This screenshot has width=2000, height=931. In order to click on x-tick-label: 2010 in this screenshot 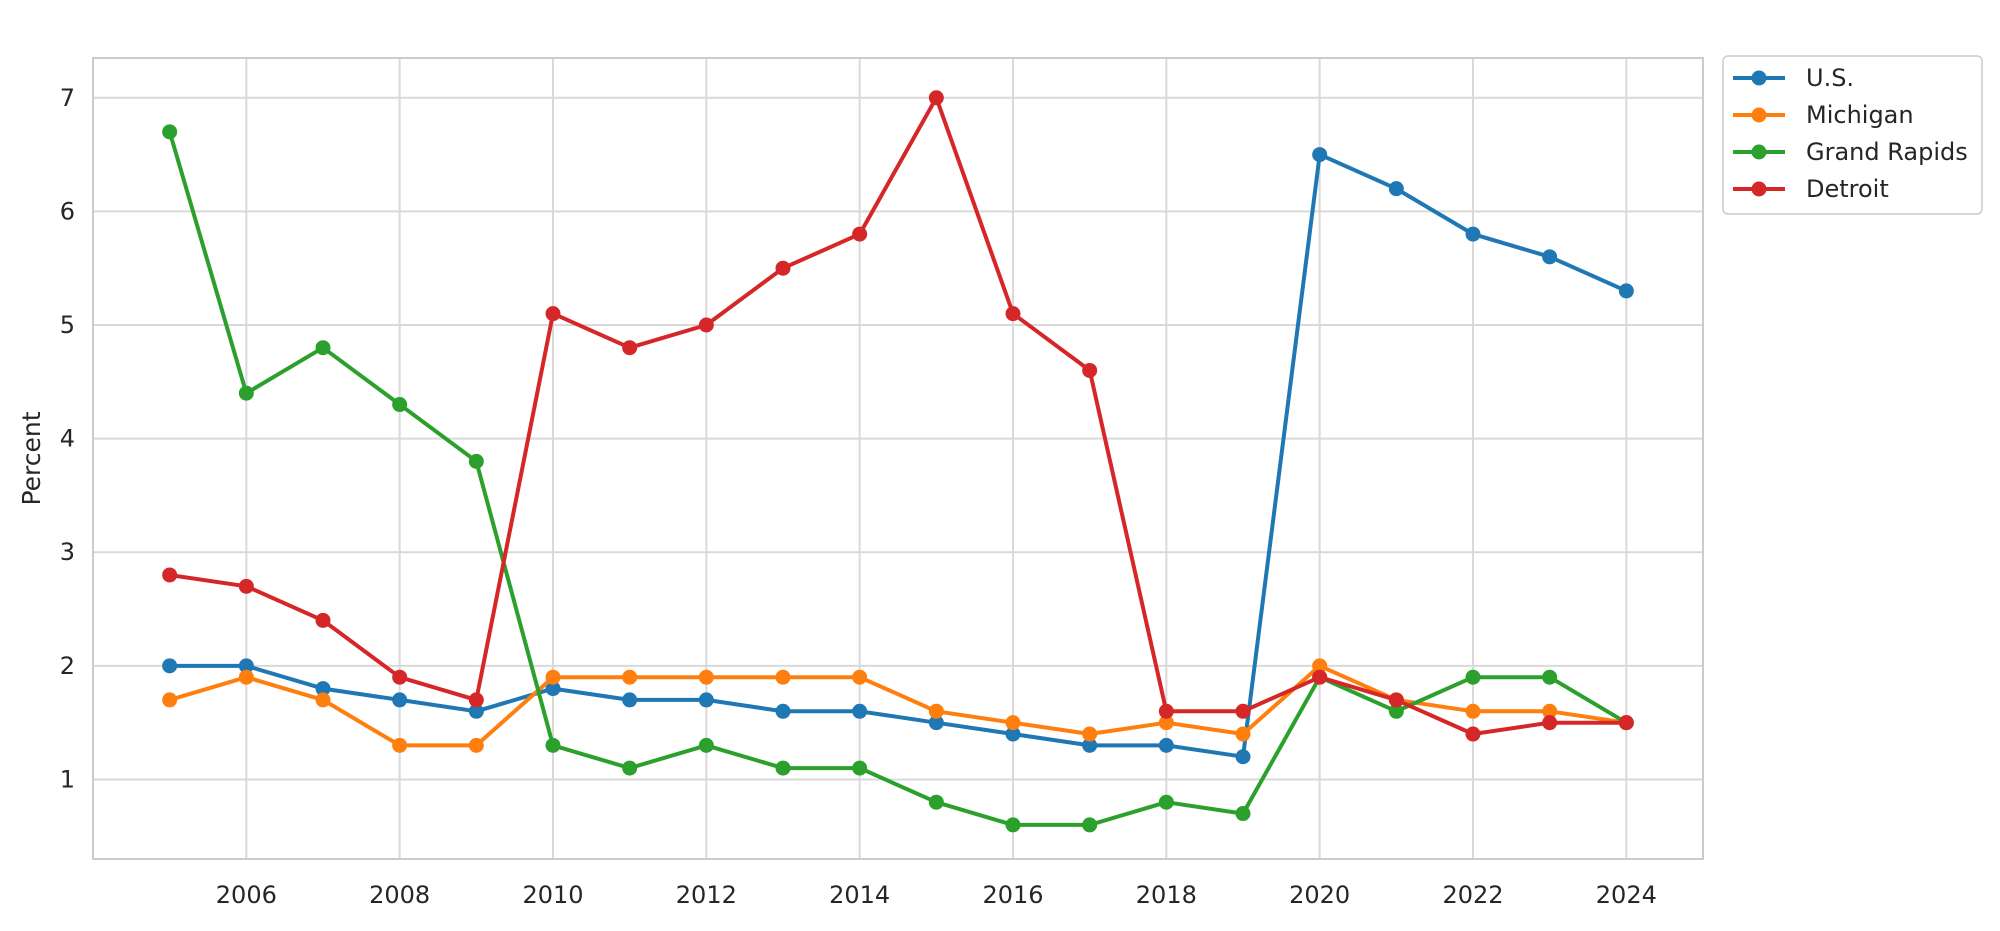, I will do `click(552, 895)`.